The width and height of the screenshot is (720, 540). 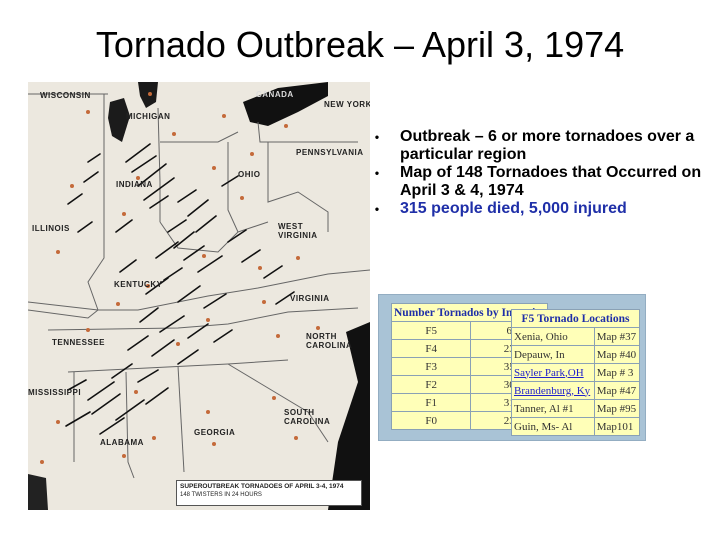 What do you see at coordinates (330, 152) in the screenshot?
I see `state-label: PENNSYLVANIA` at bounding box center [330, 152].